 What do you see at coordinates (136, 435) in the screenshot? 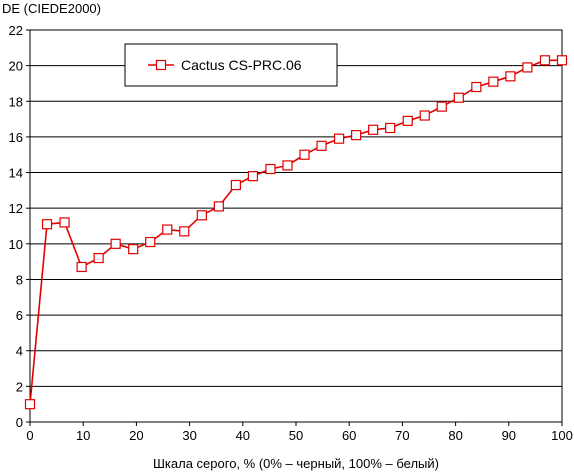
I see `x-tick-label: 20` at bounding box center [136, 435].